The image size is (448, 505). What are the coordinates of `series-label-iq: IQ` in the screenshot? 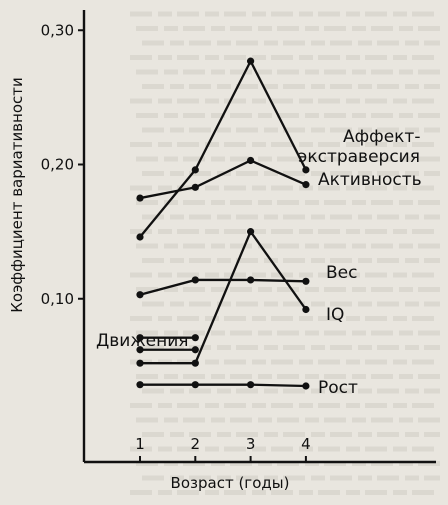 It's located at (335, 315).